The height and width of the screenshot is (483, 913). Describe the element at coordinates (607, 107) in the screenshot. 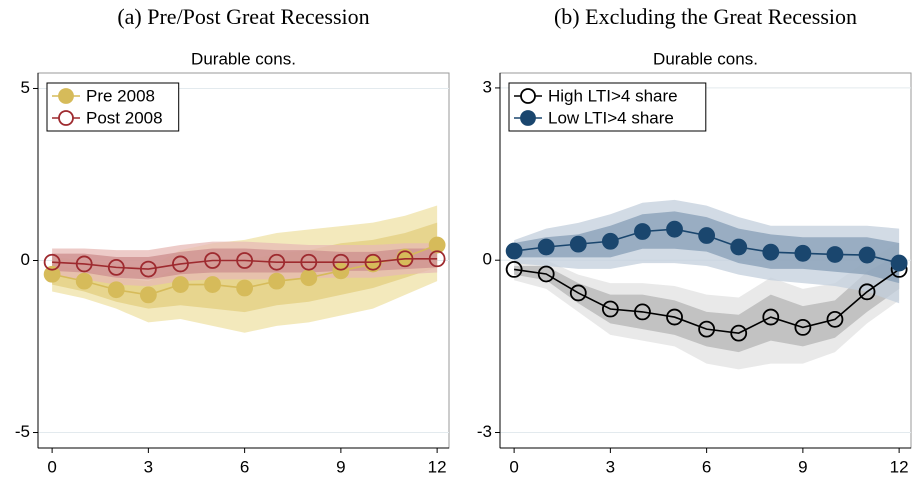

I see `legend-box` at that location.